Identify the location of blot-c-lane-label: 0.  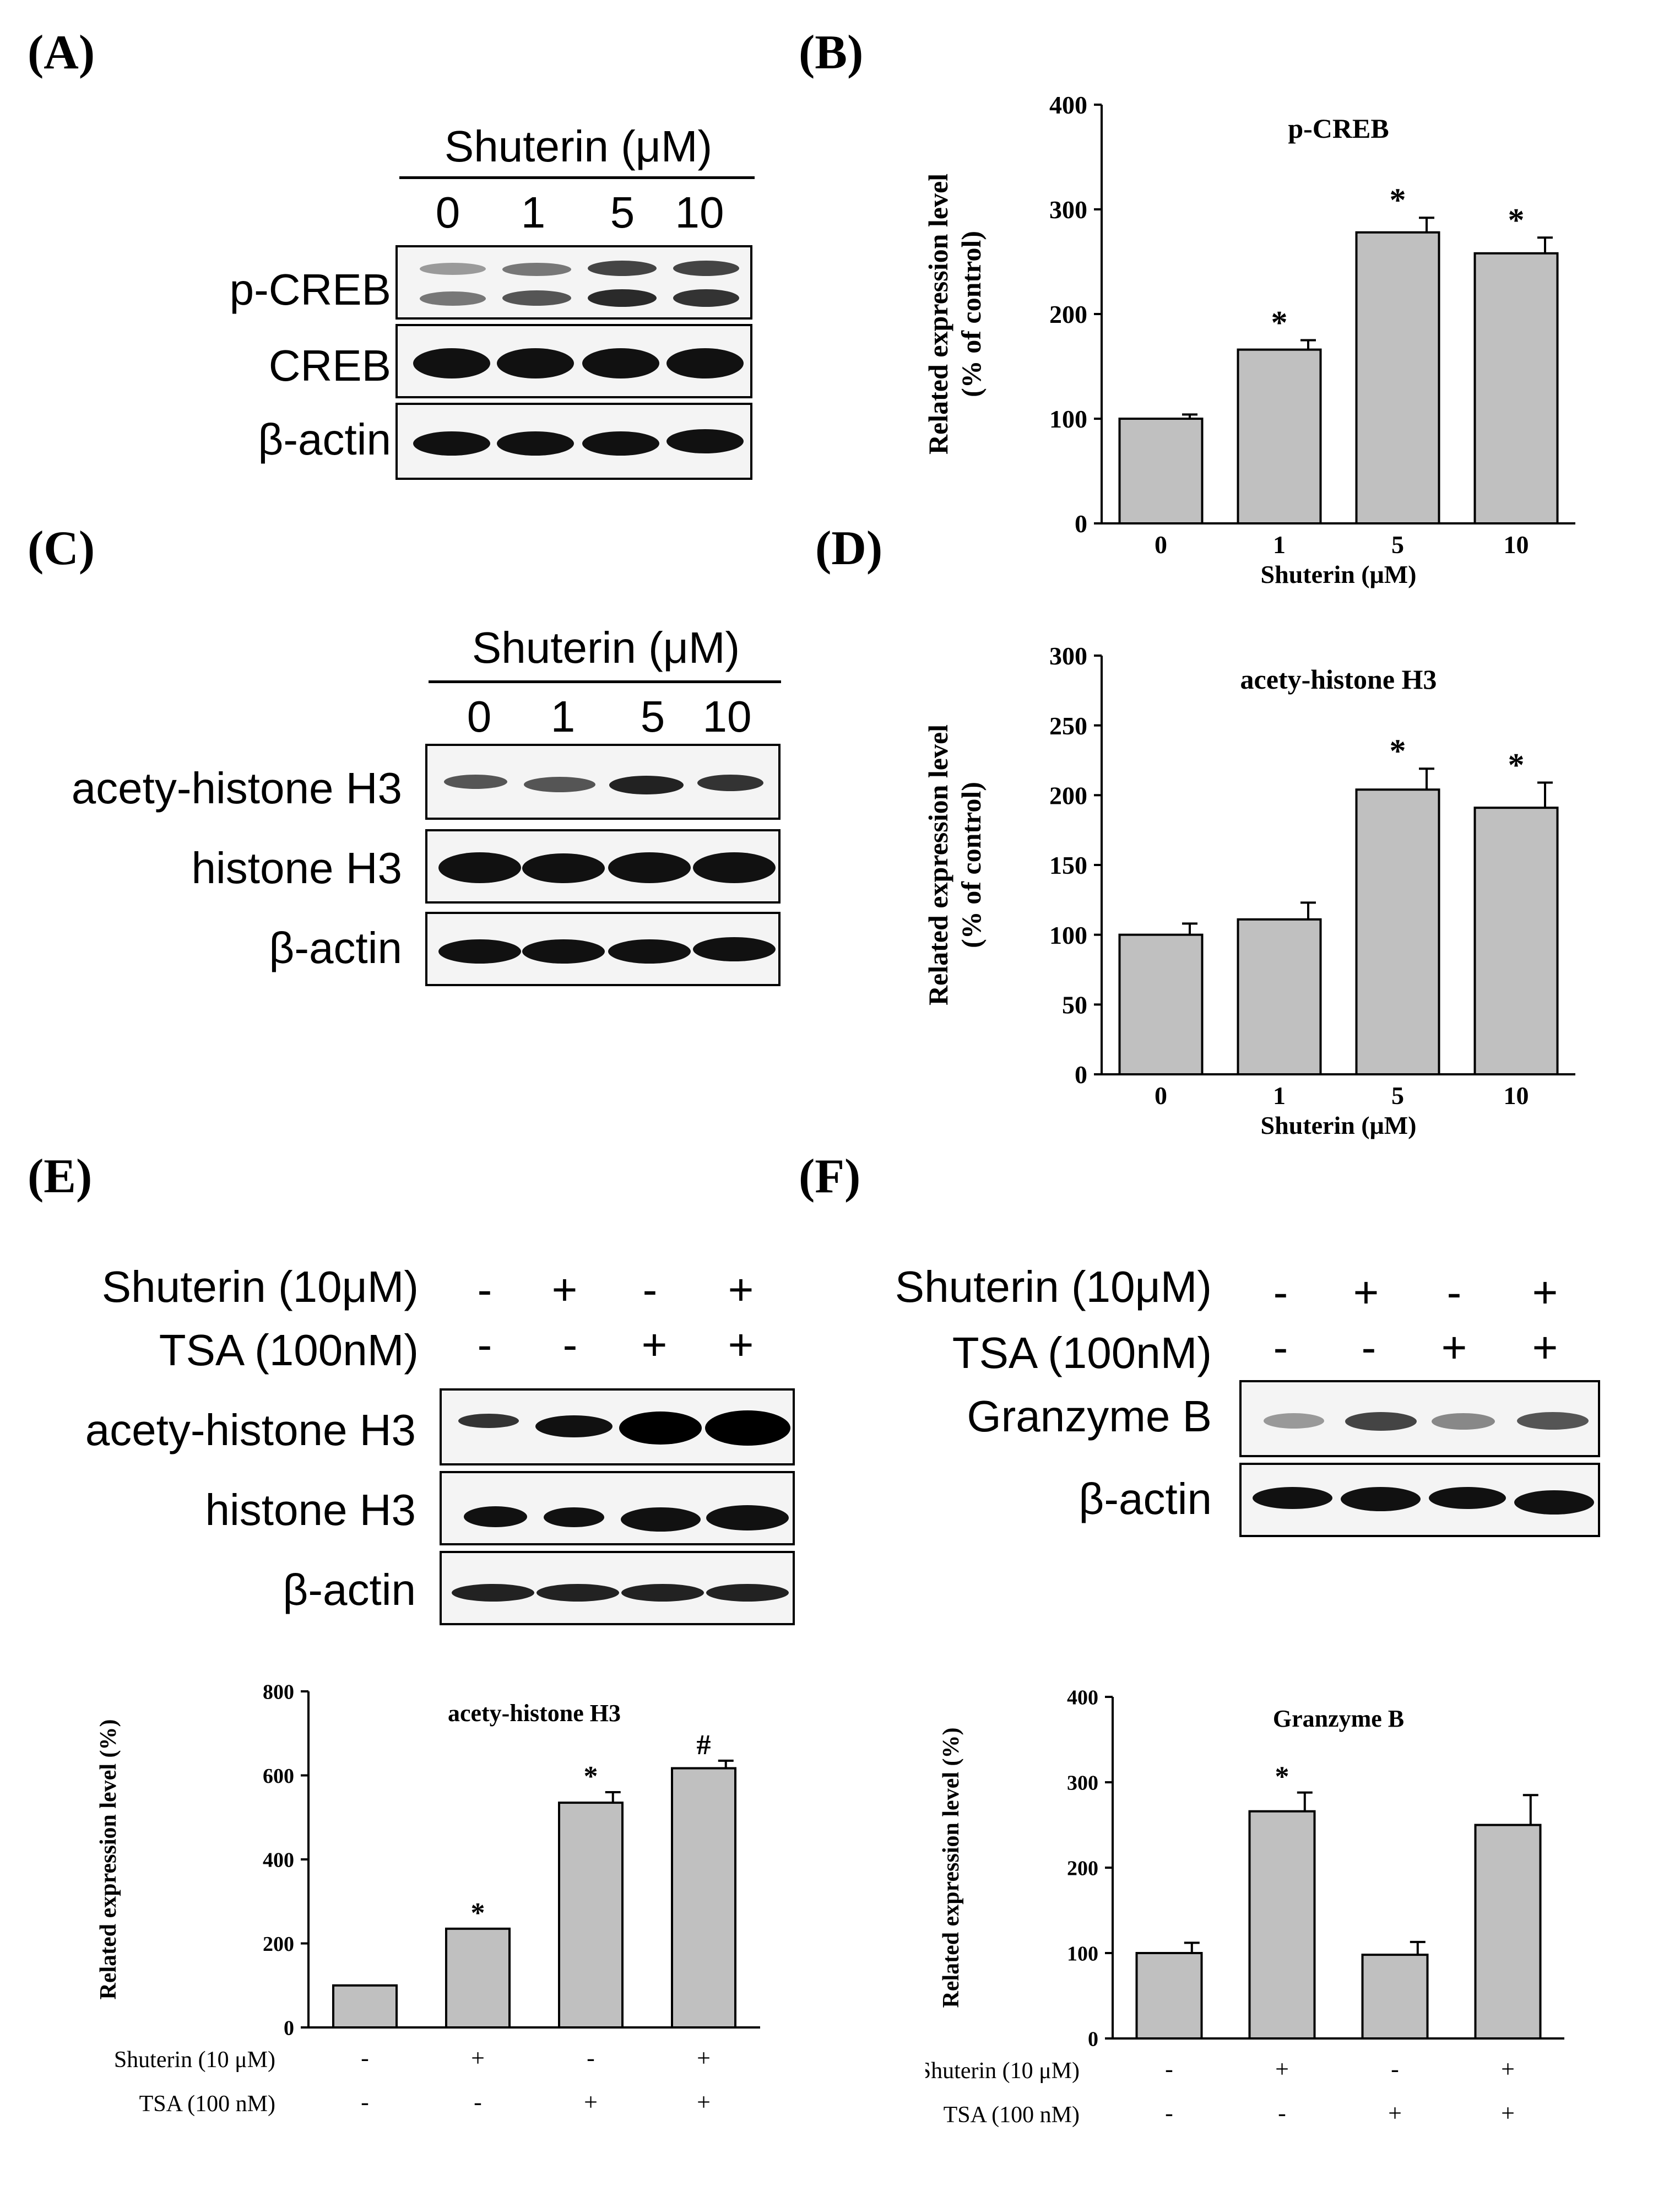
(480, 716).